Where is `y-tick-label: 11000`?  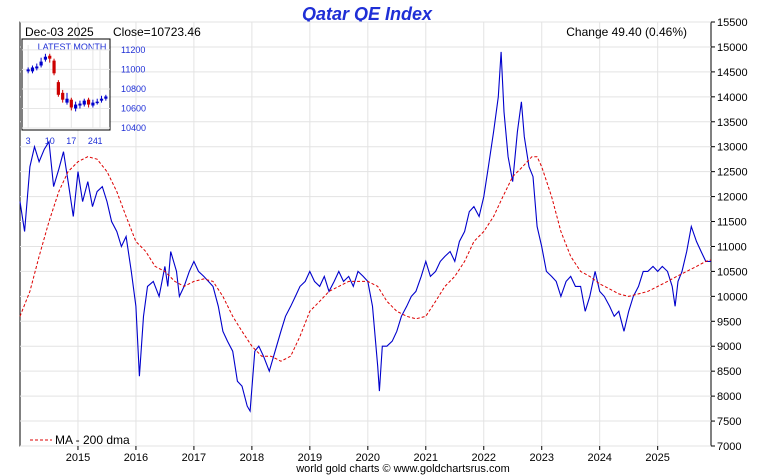 y-tick-label: 11000 is located at coordinates (732, 247).